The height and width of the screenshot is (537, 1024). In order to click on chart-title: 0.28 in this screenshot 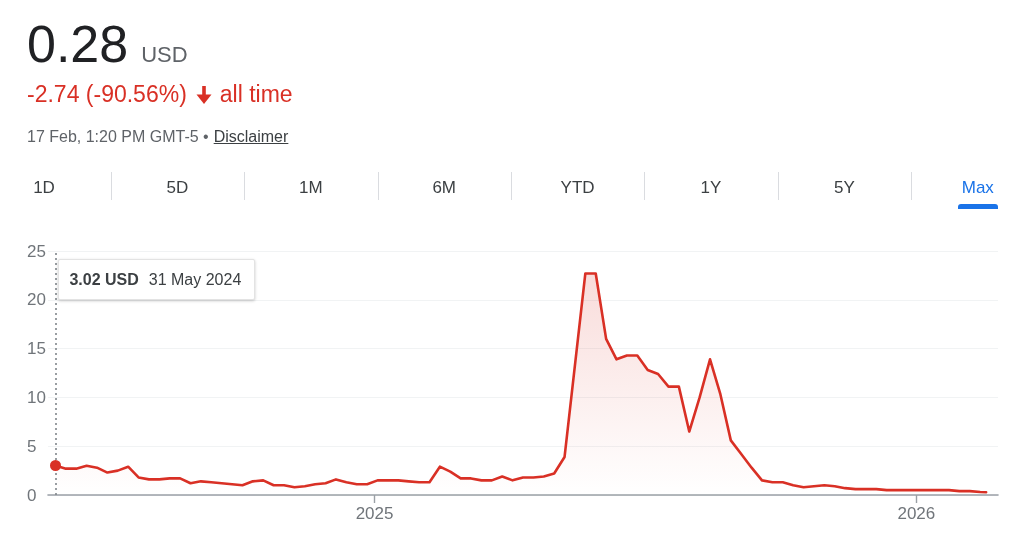, I will do `click(78, 44)`.